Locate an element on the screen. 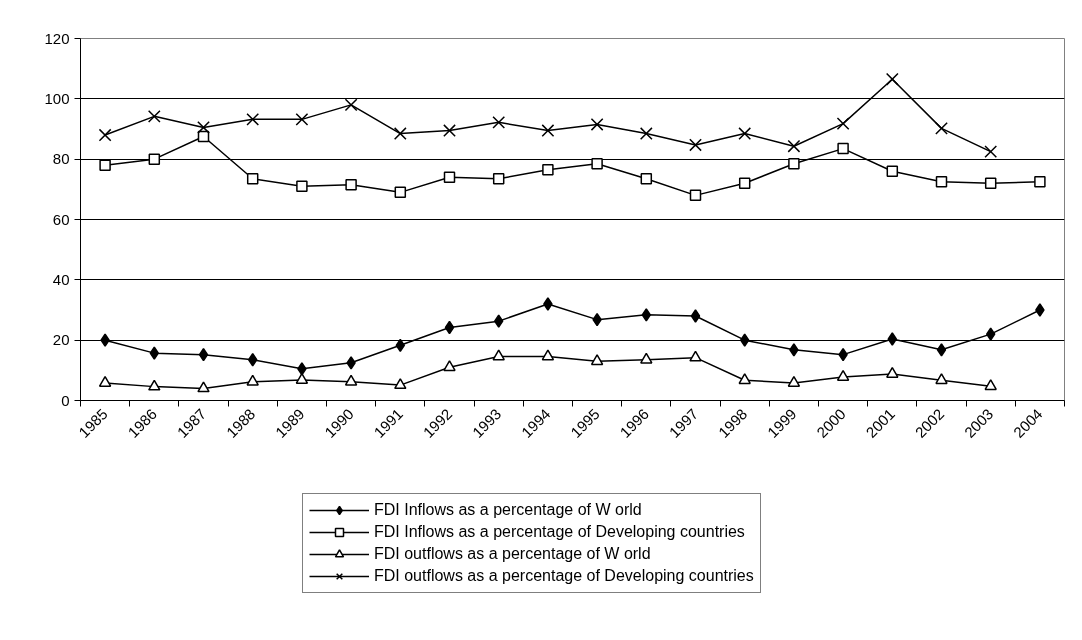 This screenshot has height=640, width=1082. y-tick-label: 40 is located at coordinates (61, 279).